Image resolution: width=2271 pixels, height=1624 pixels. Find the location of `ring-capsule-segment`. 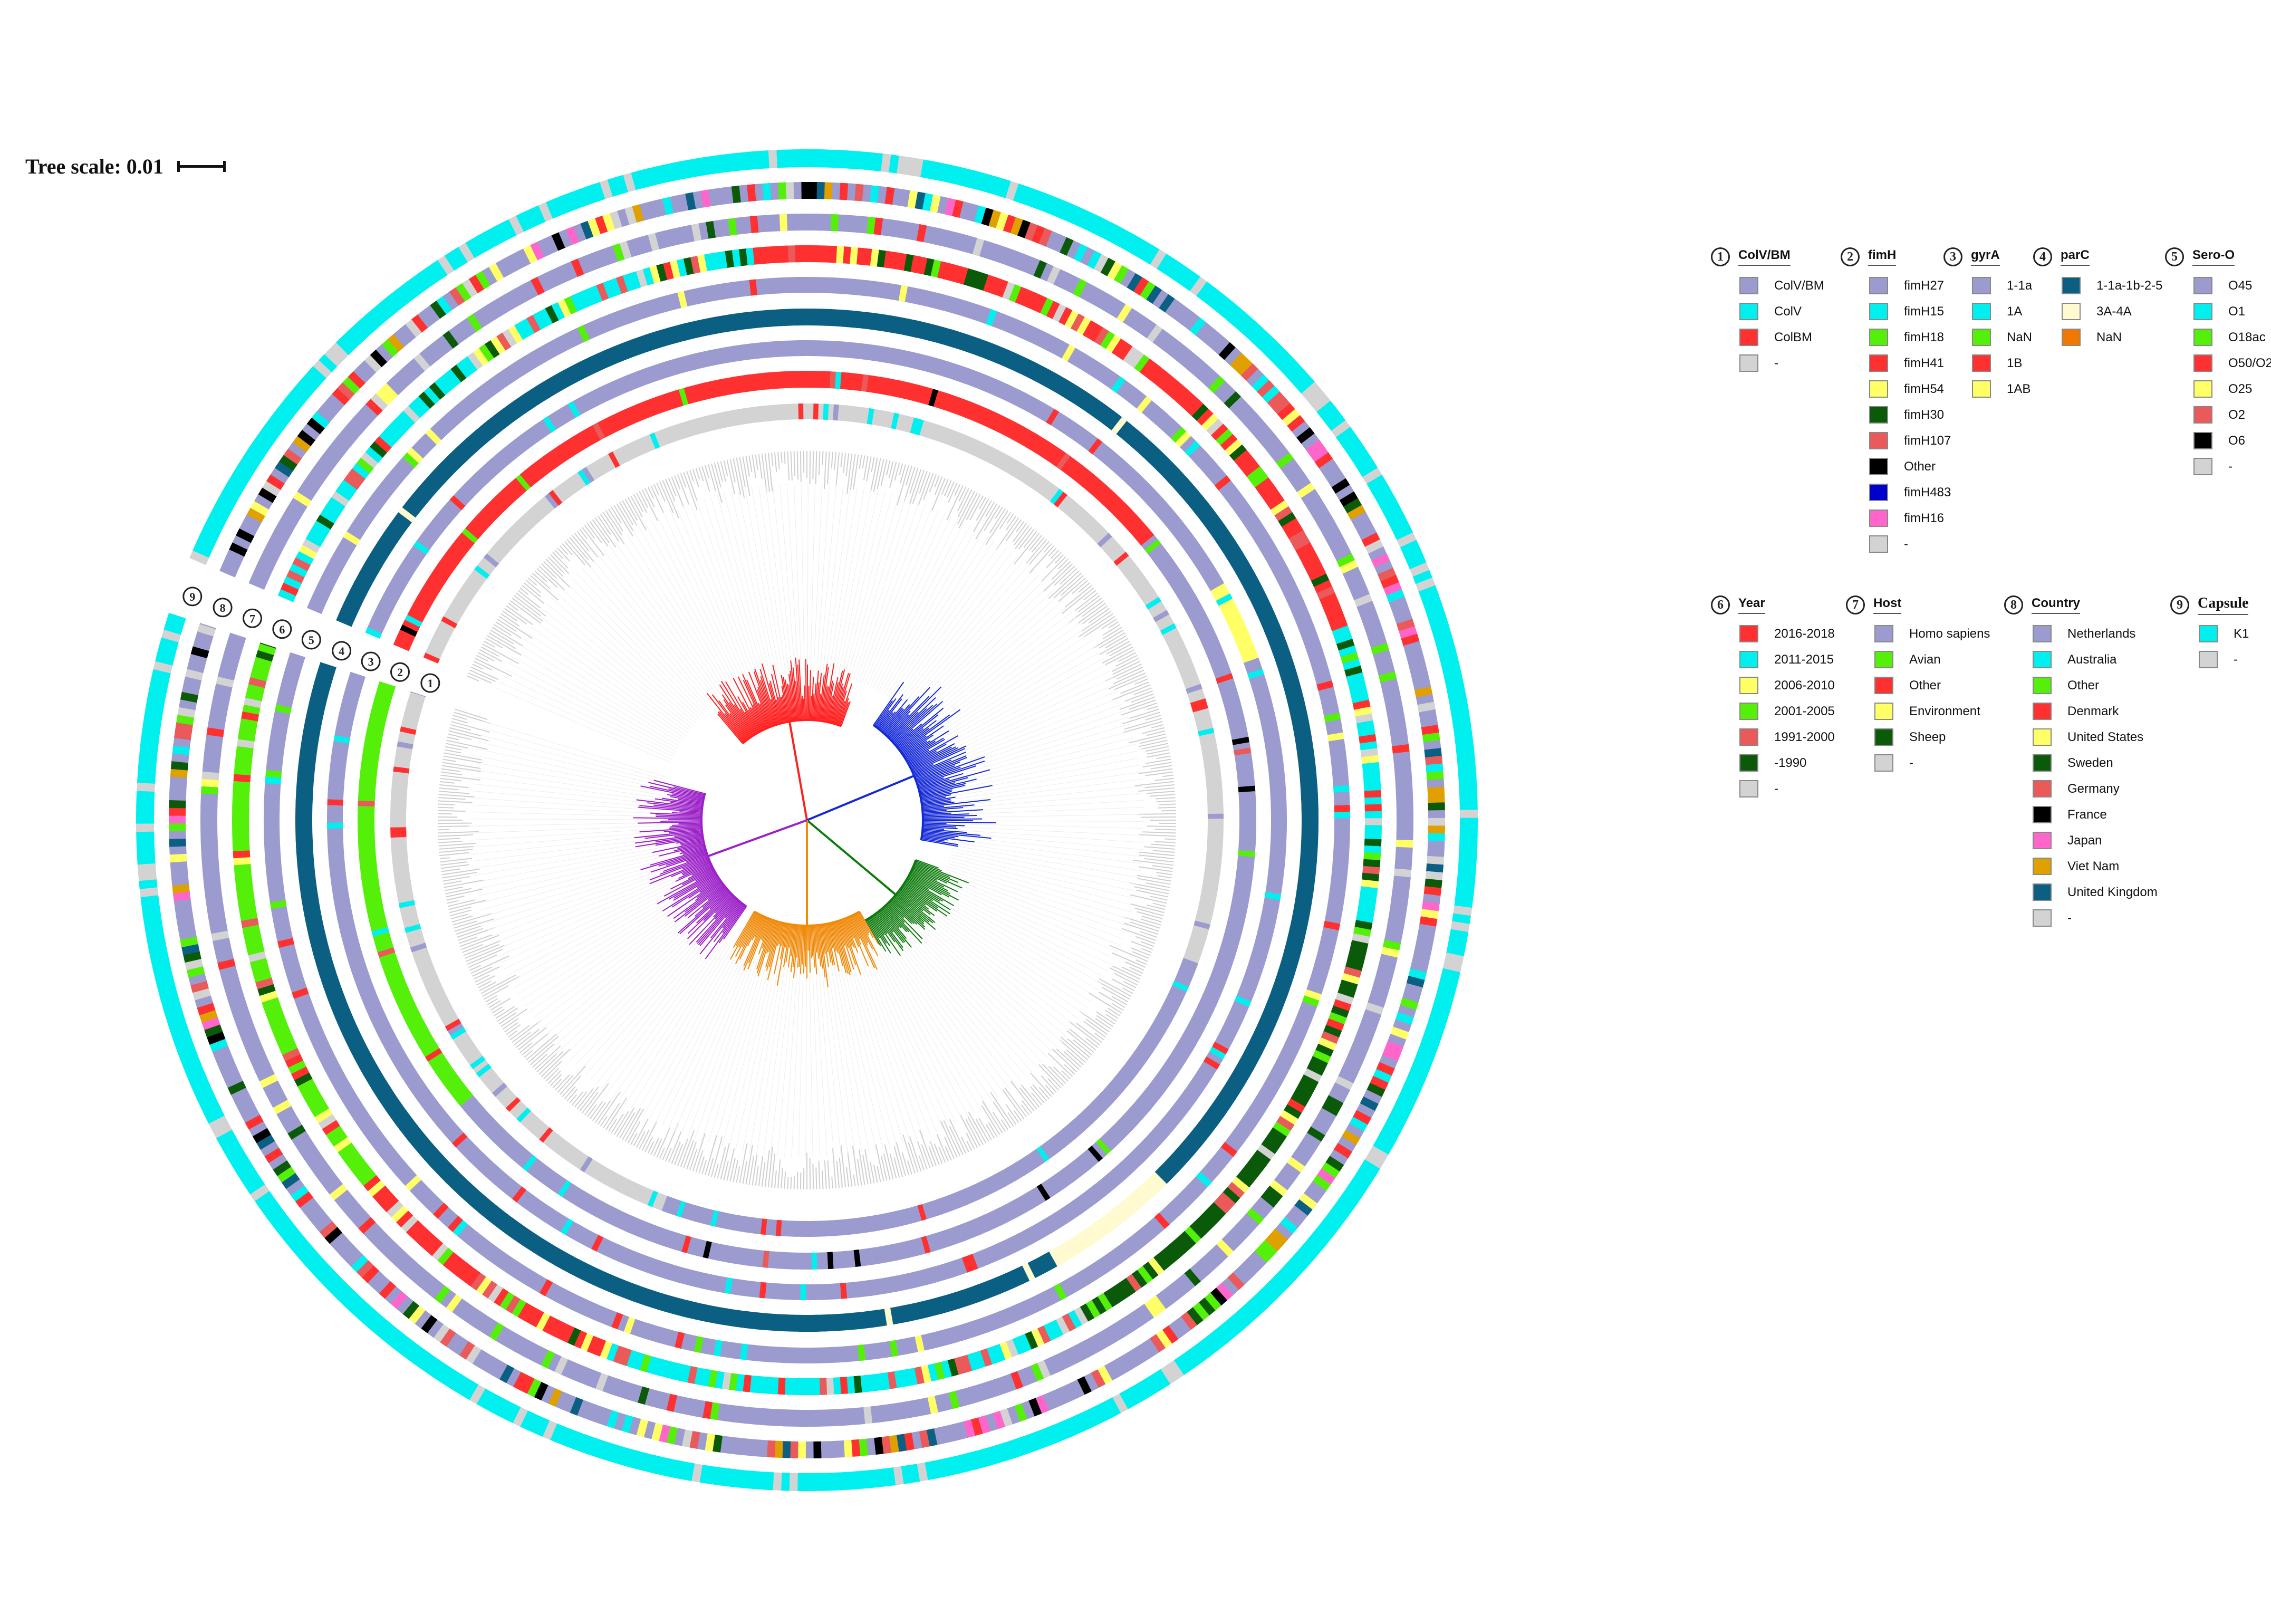

ring-capsule-segment is located at coordinates (809, 1482).